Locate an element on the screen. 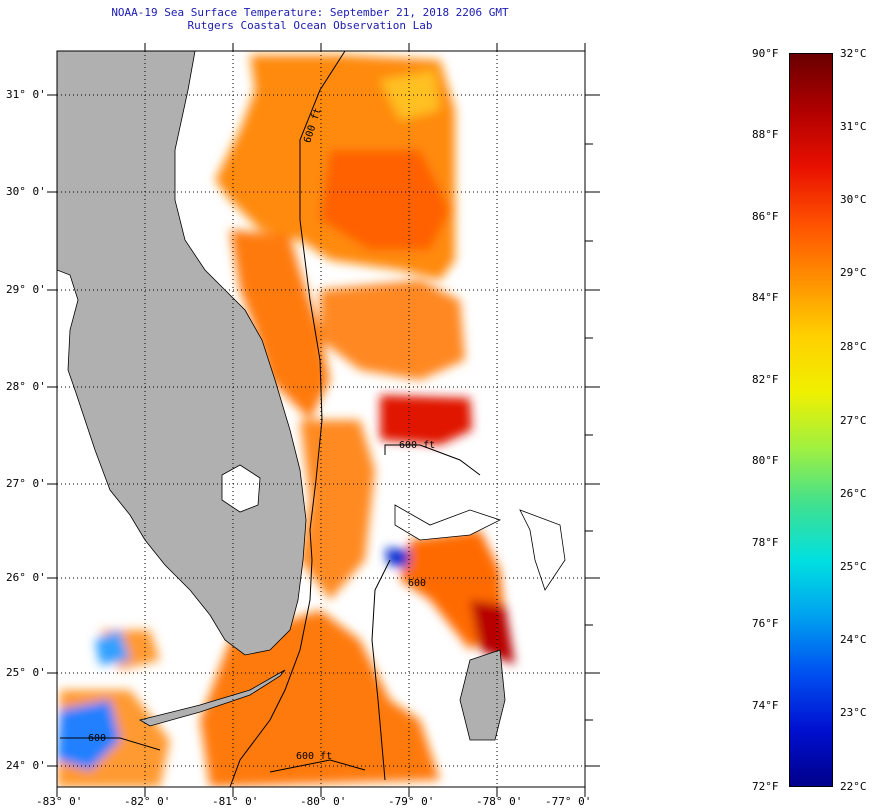 This screenshot has height=809, width=872. colorbar-c-label: 29°C is located at coordinates (853, 272).